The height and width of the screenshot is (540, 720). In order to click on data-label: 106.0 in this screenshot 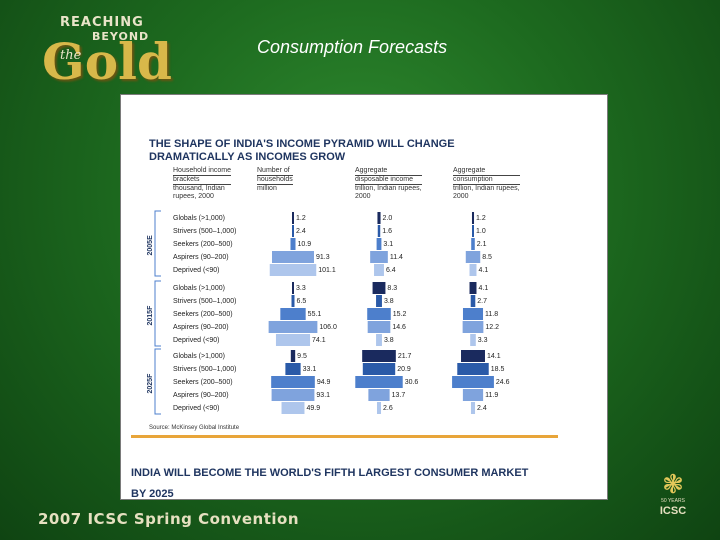, I will do `click(328, 327)`.